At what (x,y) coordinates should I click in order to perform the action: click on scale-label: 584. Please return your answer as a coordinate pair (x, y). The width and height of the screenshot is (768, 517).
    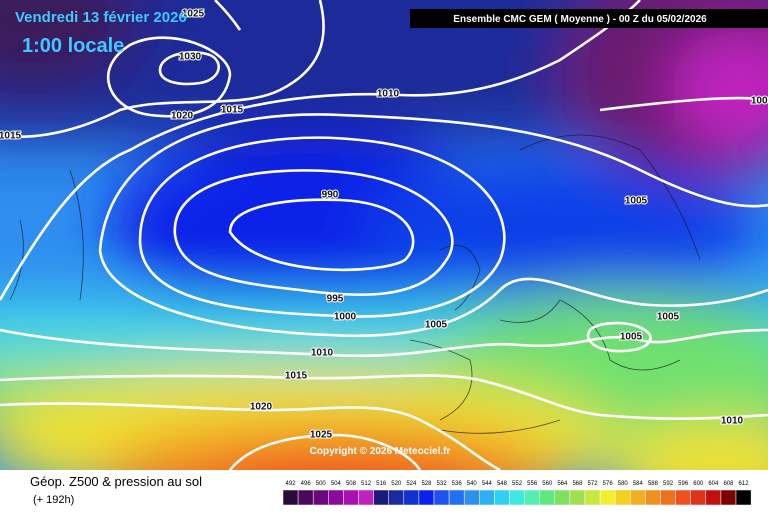
    Looking at the image, I should click on (638, 484).